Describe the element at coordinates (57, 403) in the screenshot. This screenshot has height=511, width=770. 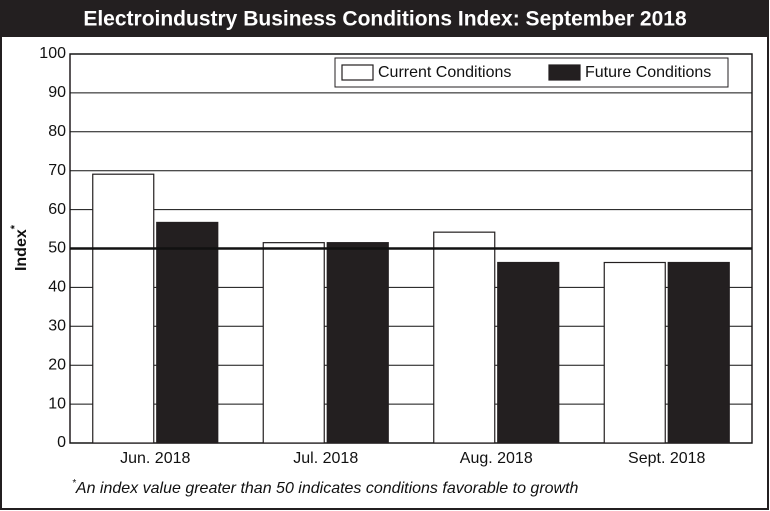
I see `y-tick-label: 10` at that location.